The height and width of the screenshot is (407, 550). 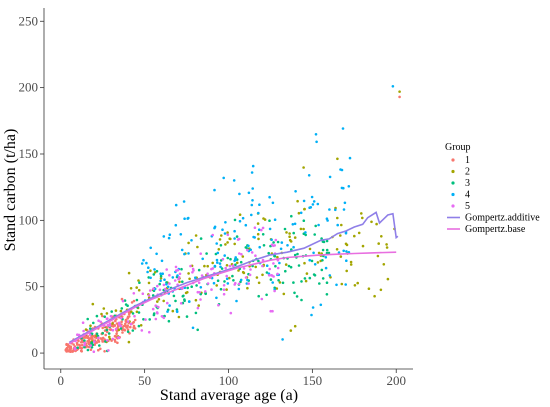 I want to click on legend-label: 5, so click(x=467, y=206).